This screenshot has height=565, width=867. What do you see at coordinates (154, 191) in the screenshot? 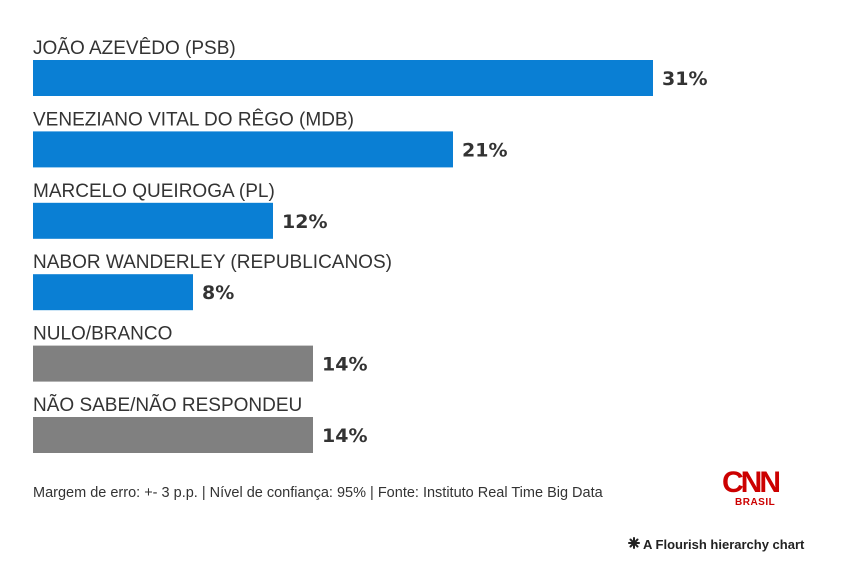
I see `category-label: MARCELO QUEIROGA (PL)` at bounding box center [154, 191].